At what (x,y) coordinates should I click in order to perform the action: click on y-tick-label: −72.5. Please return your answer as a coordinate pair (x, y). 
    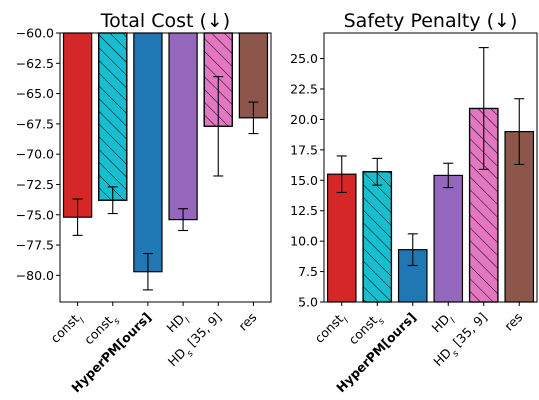
    Looking at the image, I should click on (35, 184).